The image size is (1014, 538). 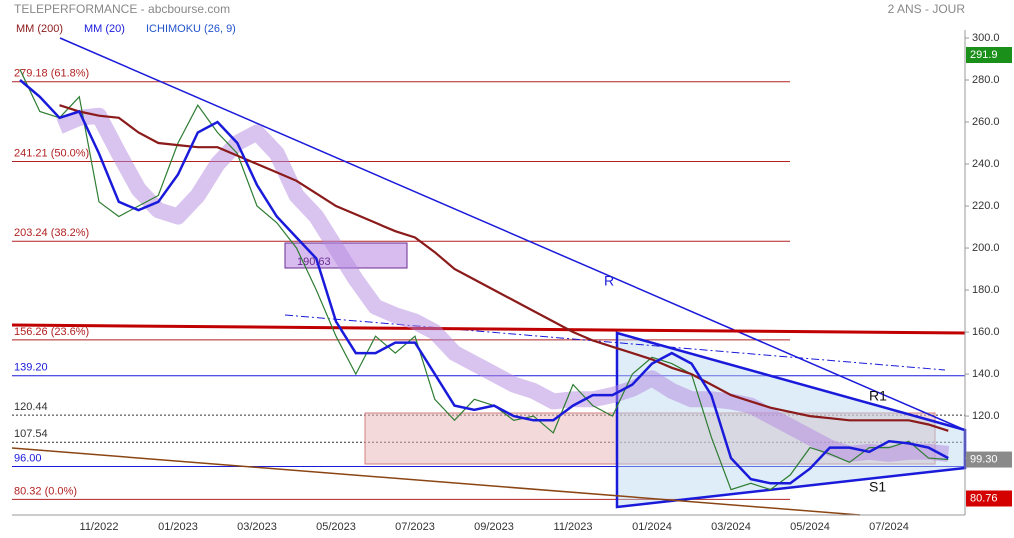 I want to click on x-tick-label: 11/2022, so click(x=99, y=527).